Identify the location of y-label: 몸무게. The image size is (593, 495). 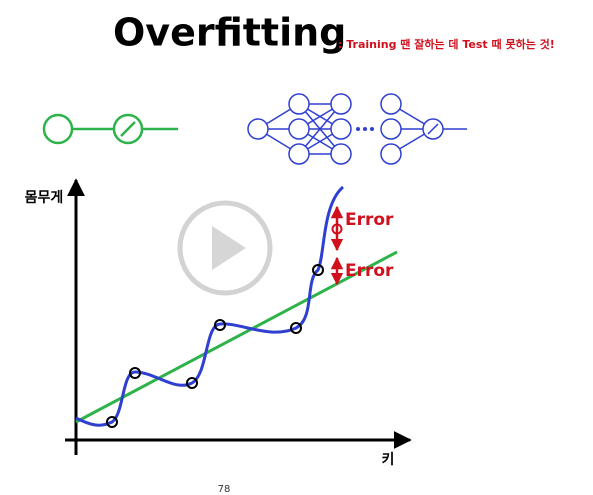
(44, 198).